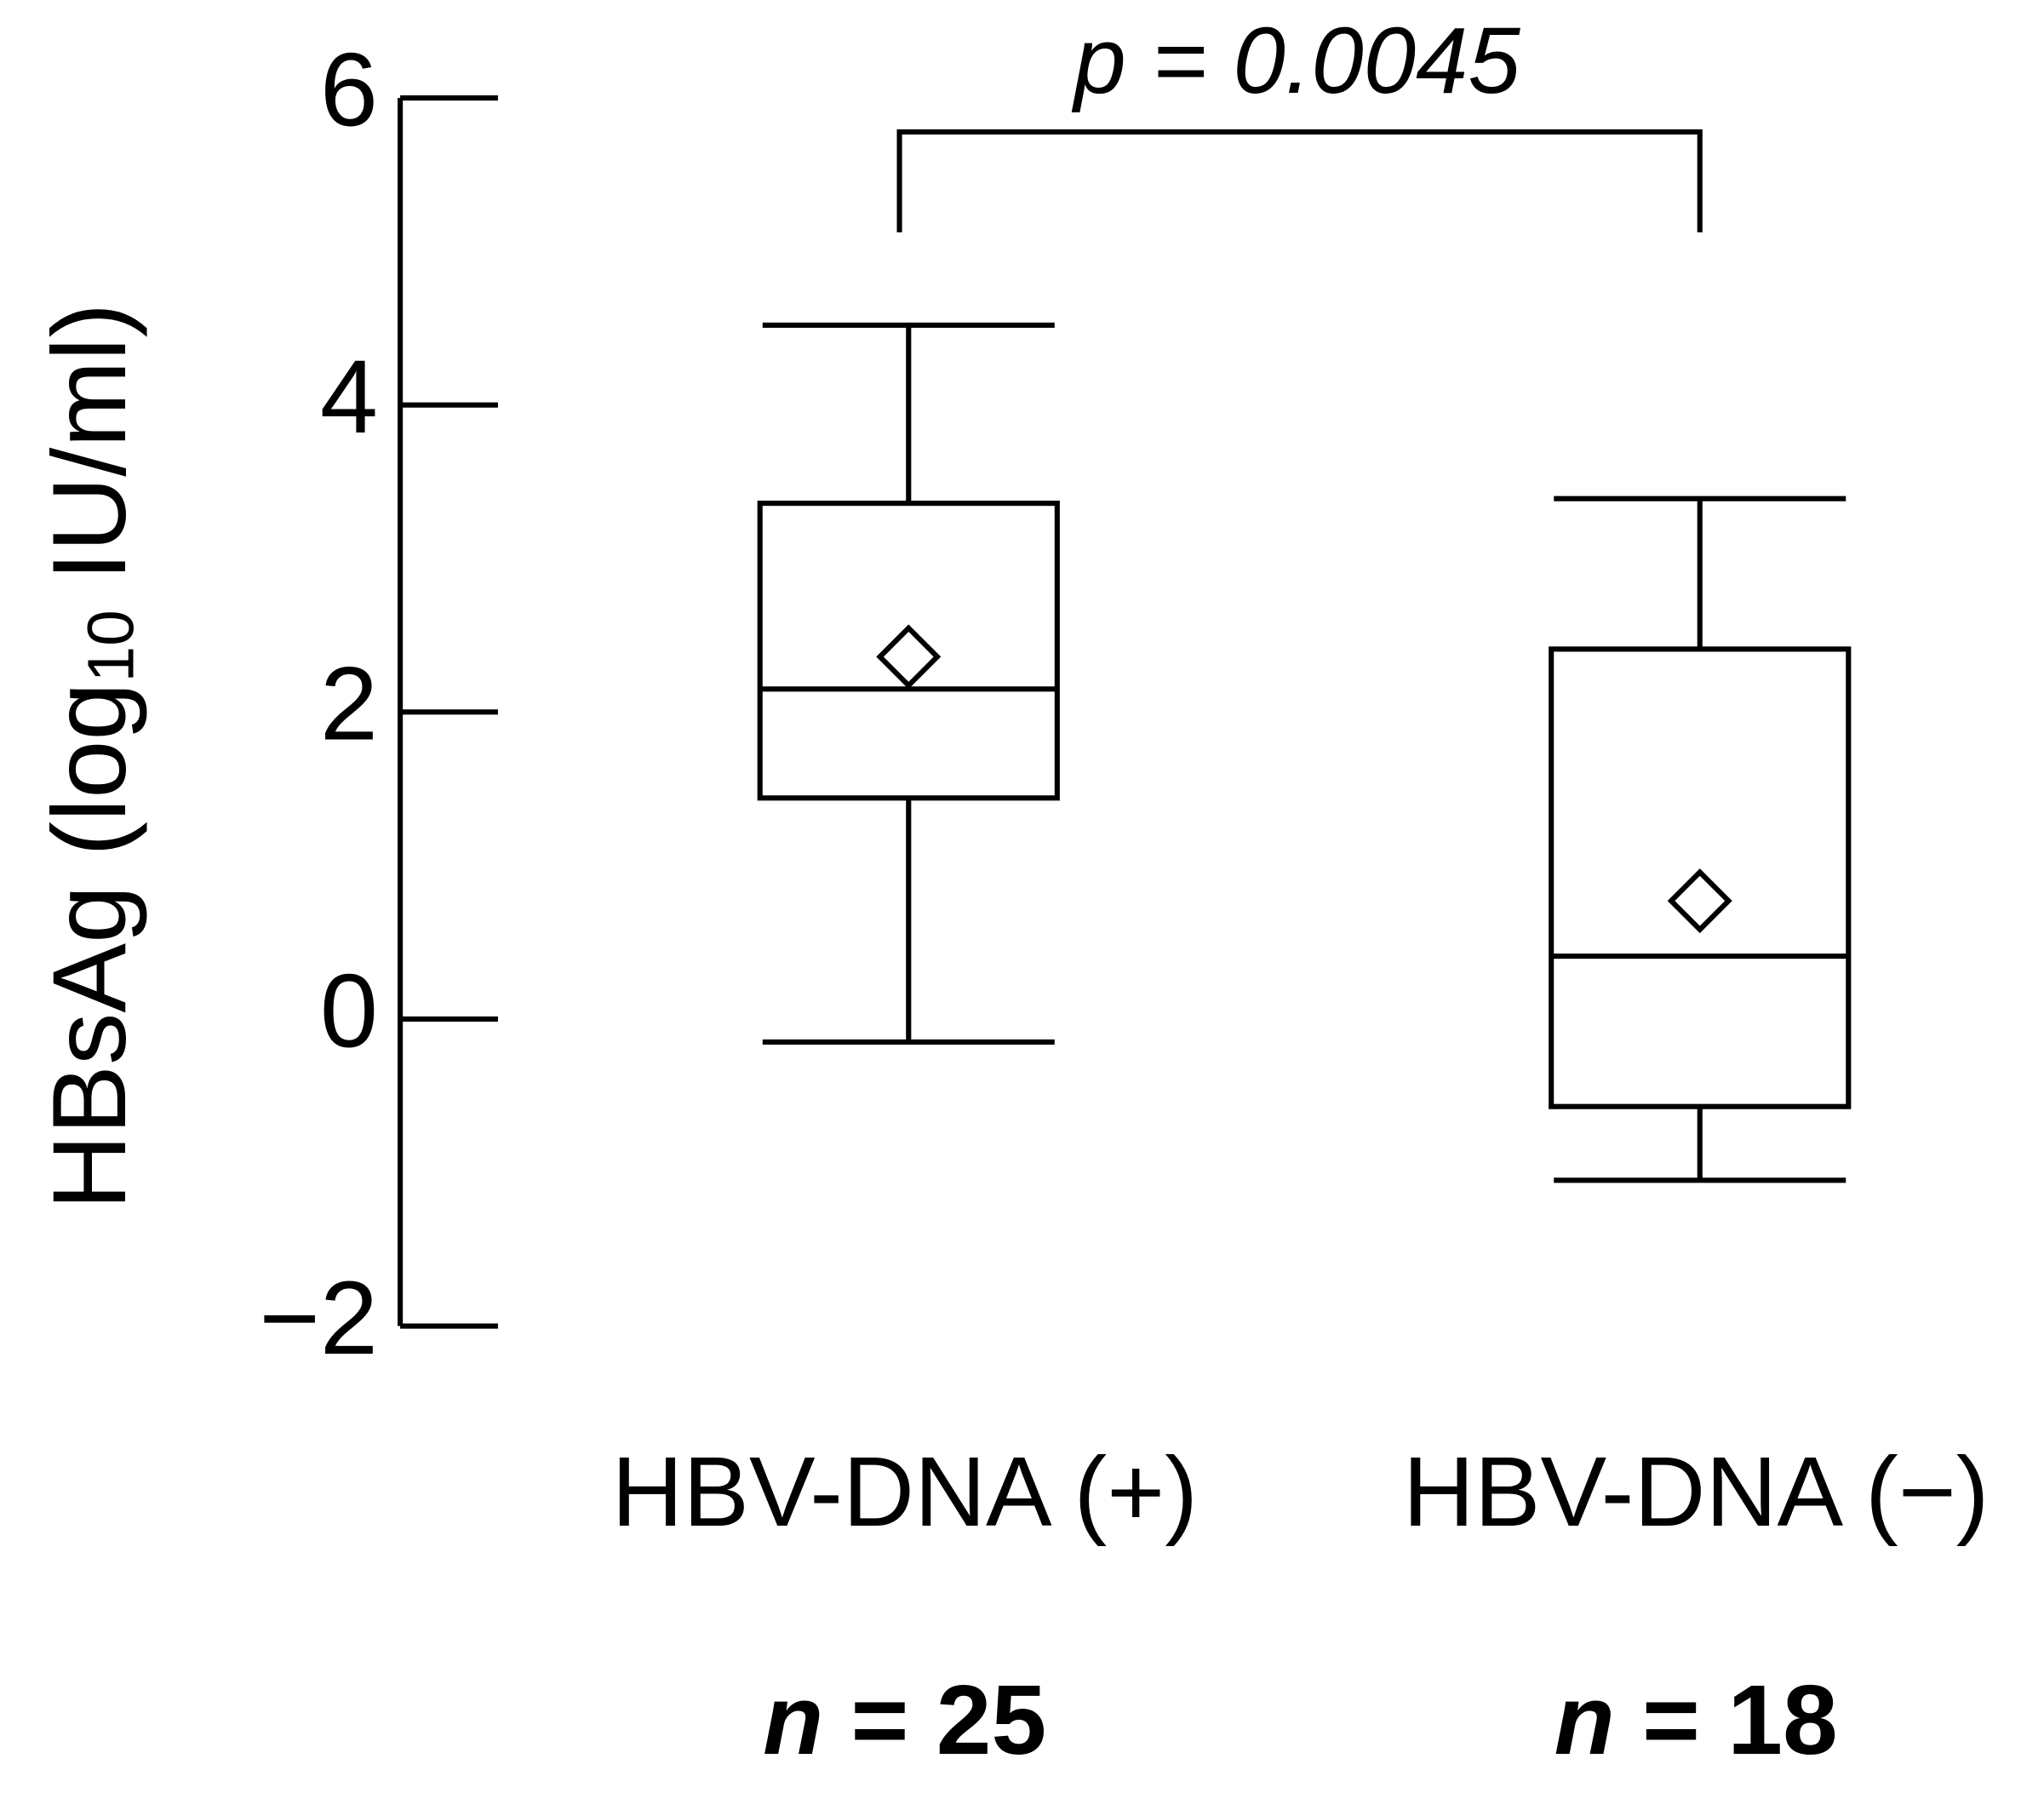 The image size is (2044, 1793). What do you see at coordinates (1299, 180) in the screenshot?
I see `significance-bracket` at bounding box center [1299, 180].